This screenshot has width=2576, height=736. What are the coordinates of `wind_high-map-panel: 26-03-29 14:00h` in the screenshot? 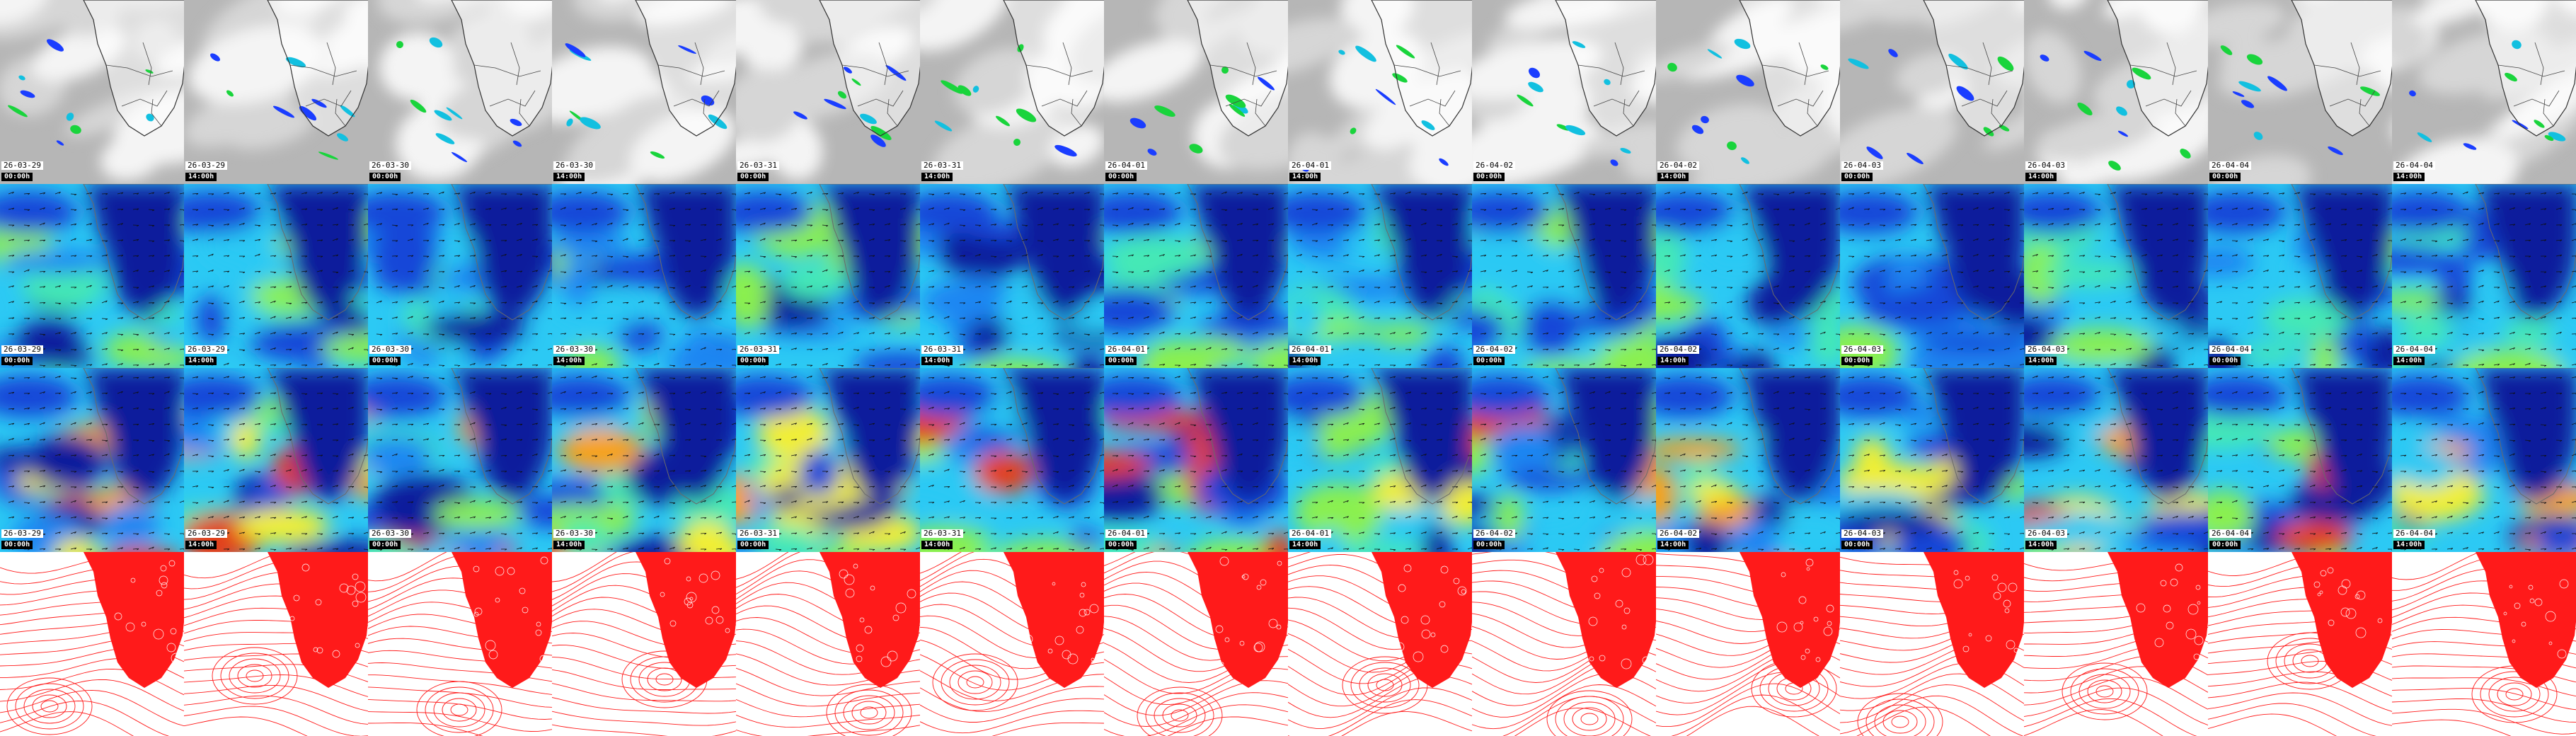 It's located at (276, 460).